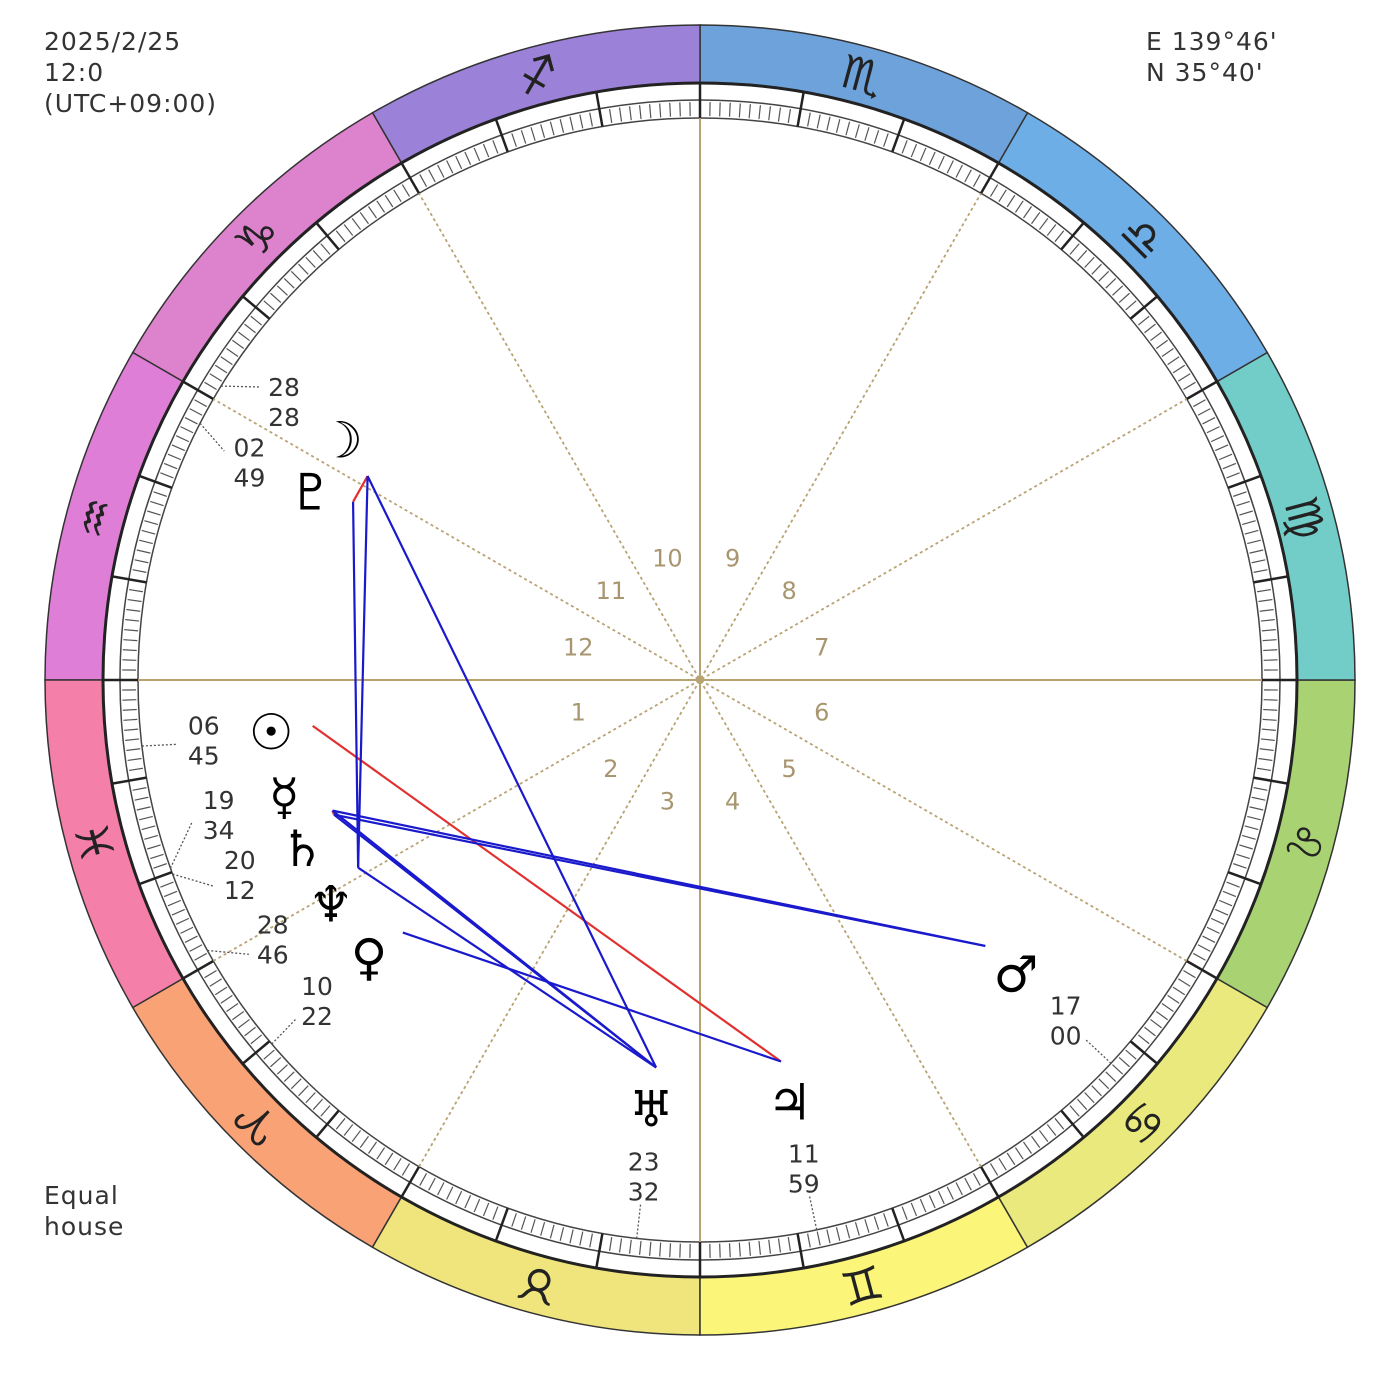 The width and height of the screenshot is (1400, 1400). I want to click on house-number-12: 12, so click(578, 647).